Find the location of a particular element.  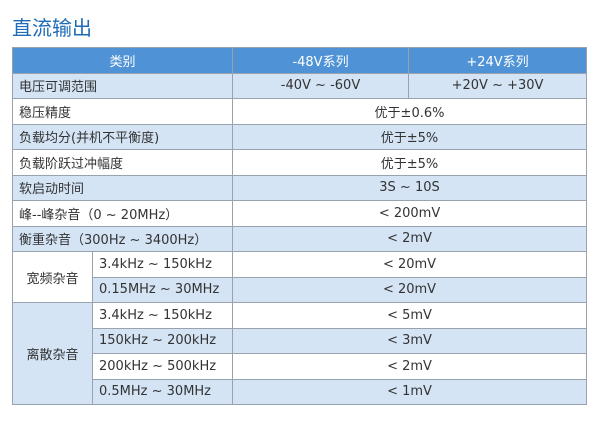

row-label: 稳压精度 is located at coordinates (122, 111).